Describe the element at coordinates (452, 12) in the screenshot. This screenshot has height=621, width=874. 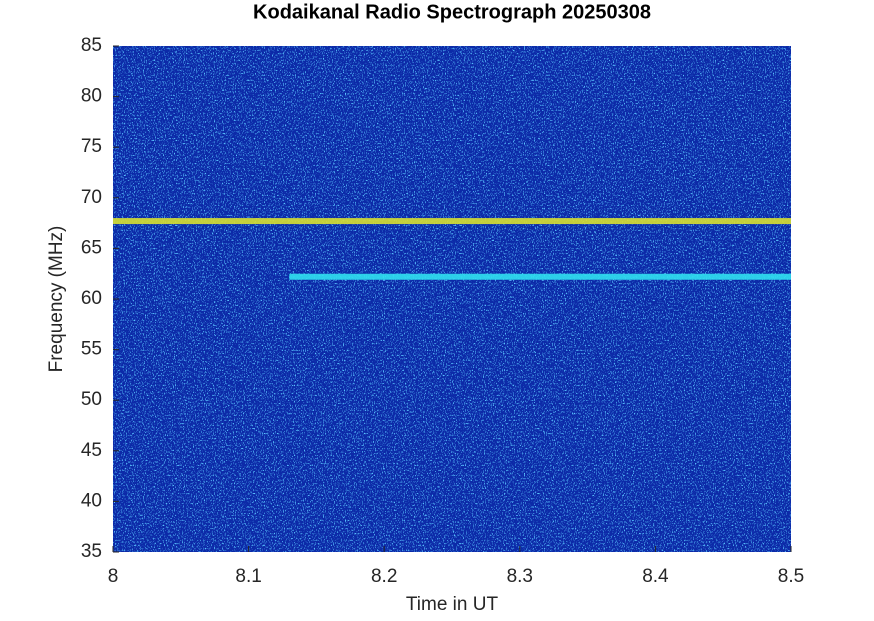
I see `chart-title: Kodaikanal Radio Spectrograph 20250308` at that location.